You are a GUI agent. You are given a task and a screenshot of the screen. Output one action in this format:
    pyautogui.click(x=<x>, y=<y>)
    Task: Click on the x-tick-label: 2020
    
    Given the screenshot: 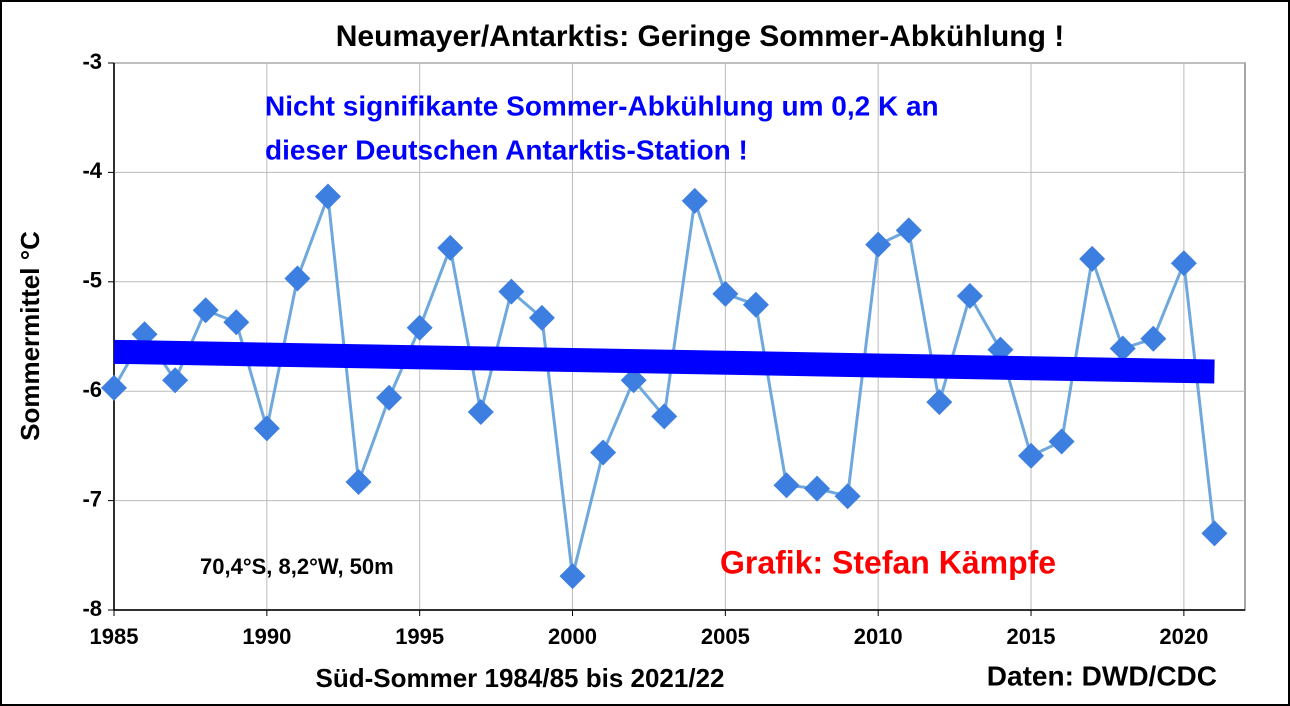 What is the action you would take?
    pyautogui.click(x=1183, y=636)
    